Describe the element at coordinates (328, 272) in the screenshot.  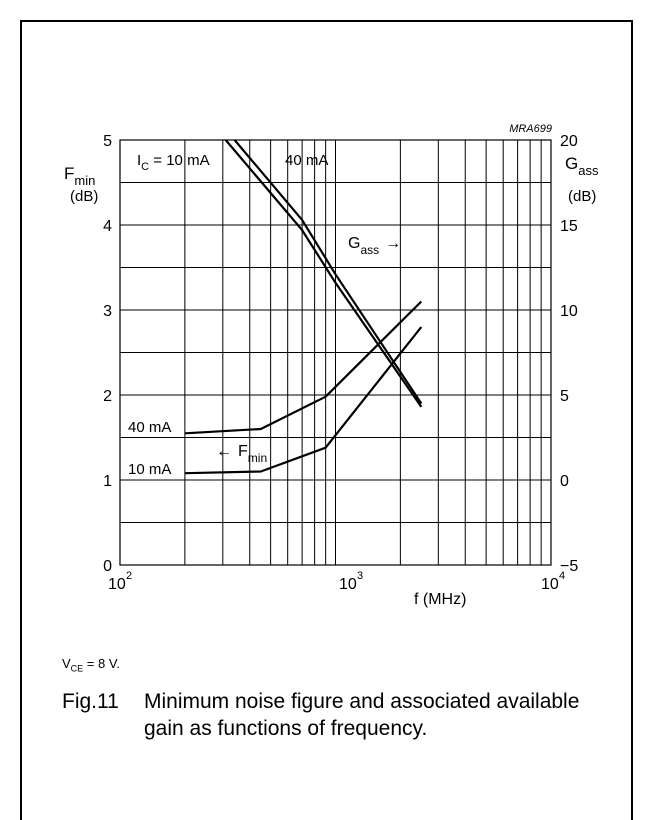
I see `series-line-gass-40ma` at that location.